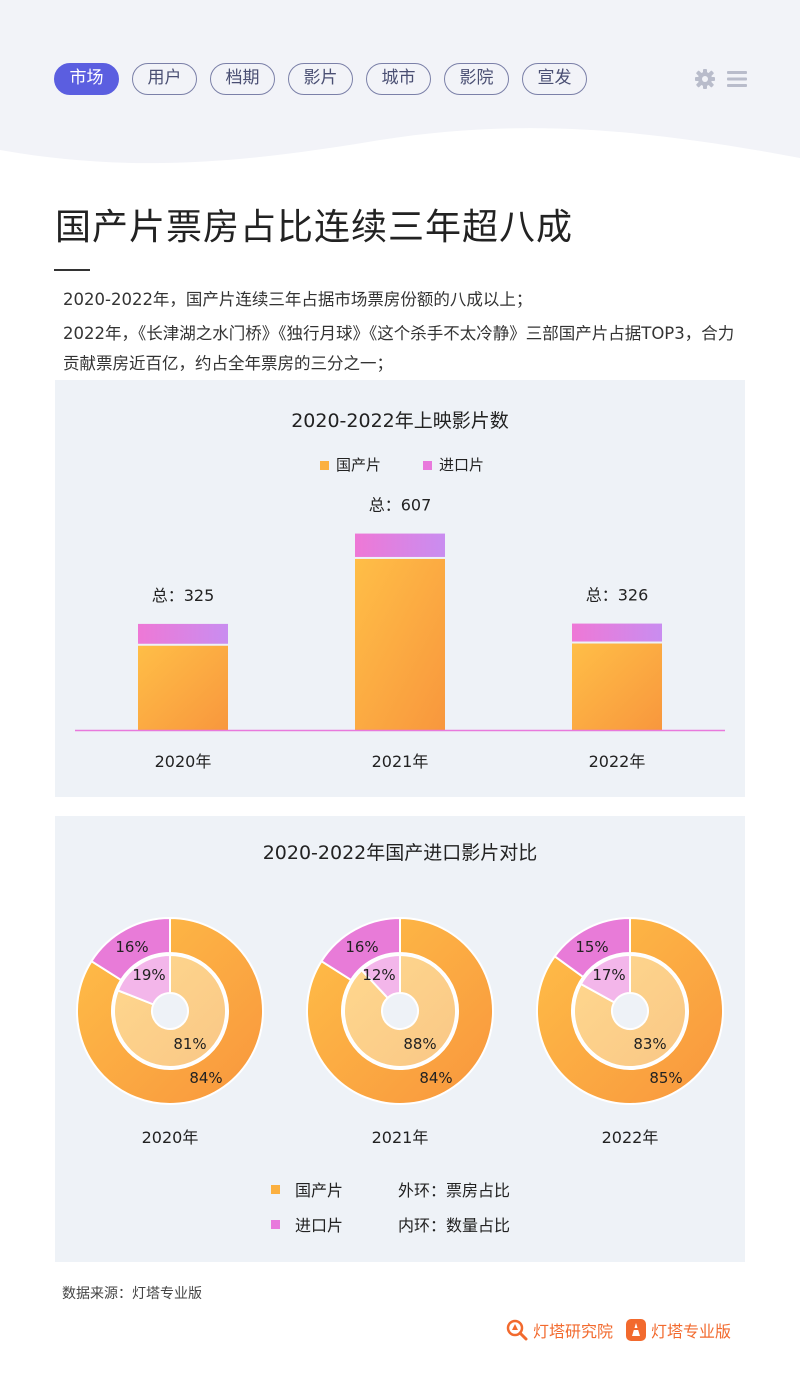  I want to click on legend-domestic-label: 国产片, so click(319, 1190).